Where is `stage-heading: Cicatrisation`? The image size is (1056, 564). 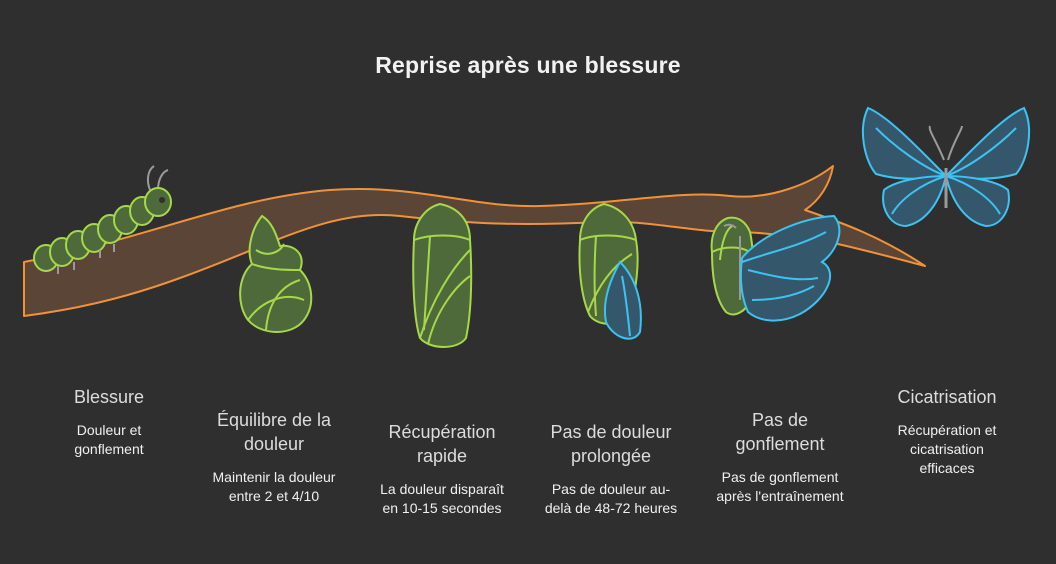
stage-heading: Cicatrisation is located at coordinates (947, 397).